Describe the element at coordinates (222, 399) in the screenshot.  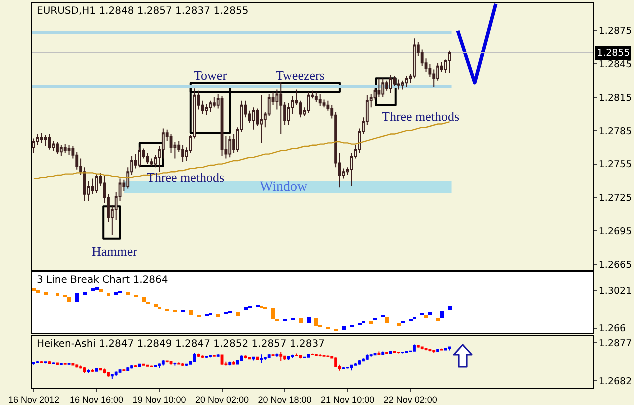
I see `x-tick-label: 20 Nov 02:00` at that location.